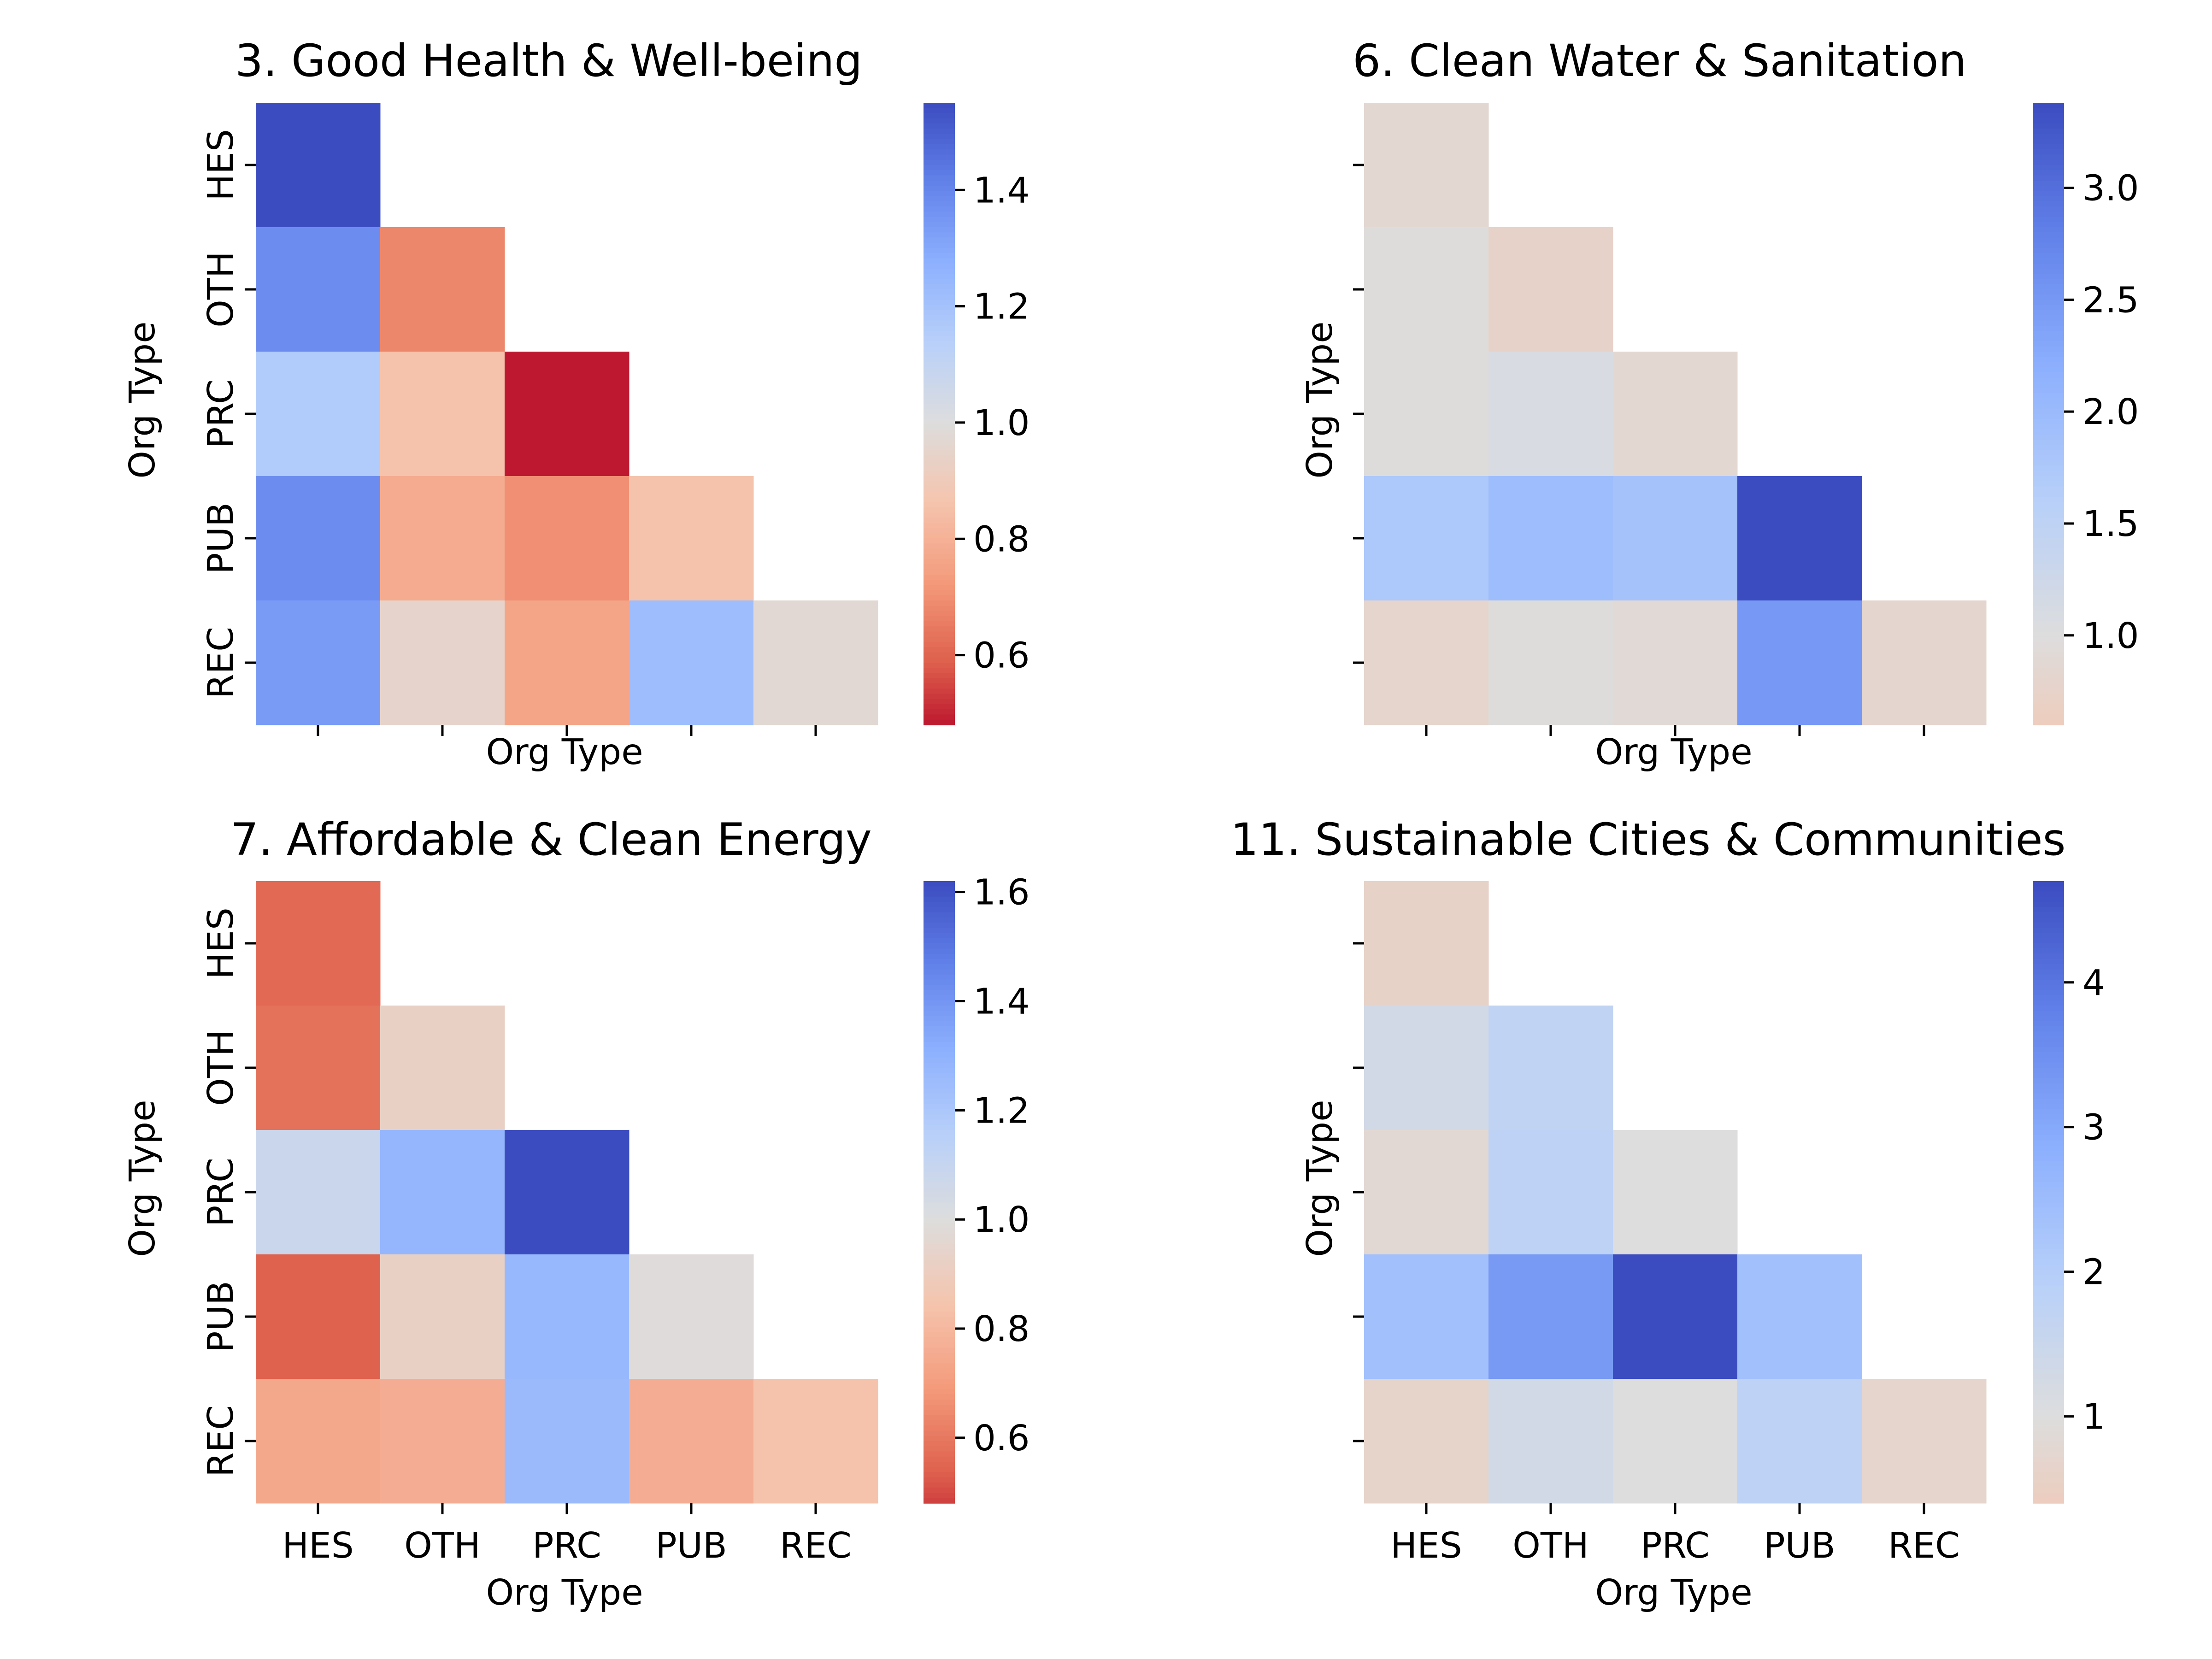  What do you see at coordinates (2094, 1417) in the screenshot?
I see `colorbar-tick-label: 1` at bounding box center [2094, 1417].